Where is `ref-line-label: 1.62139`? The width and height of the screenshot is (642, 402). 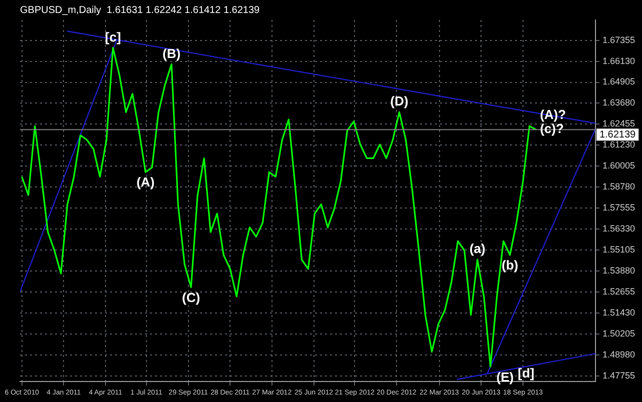
ref-line-label: 1.62139 is located at coordinates (617, 134).